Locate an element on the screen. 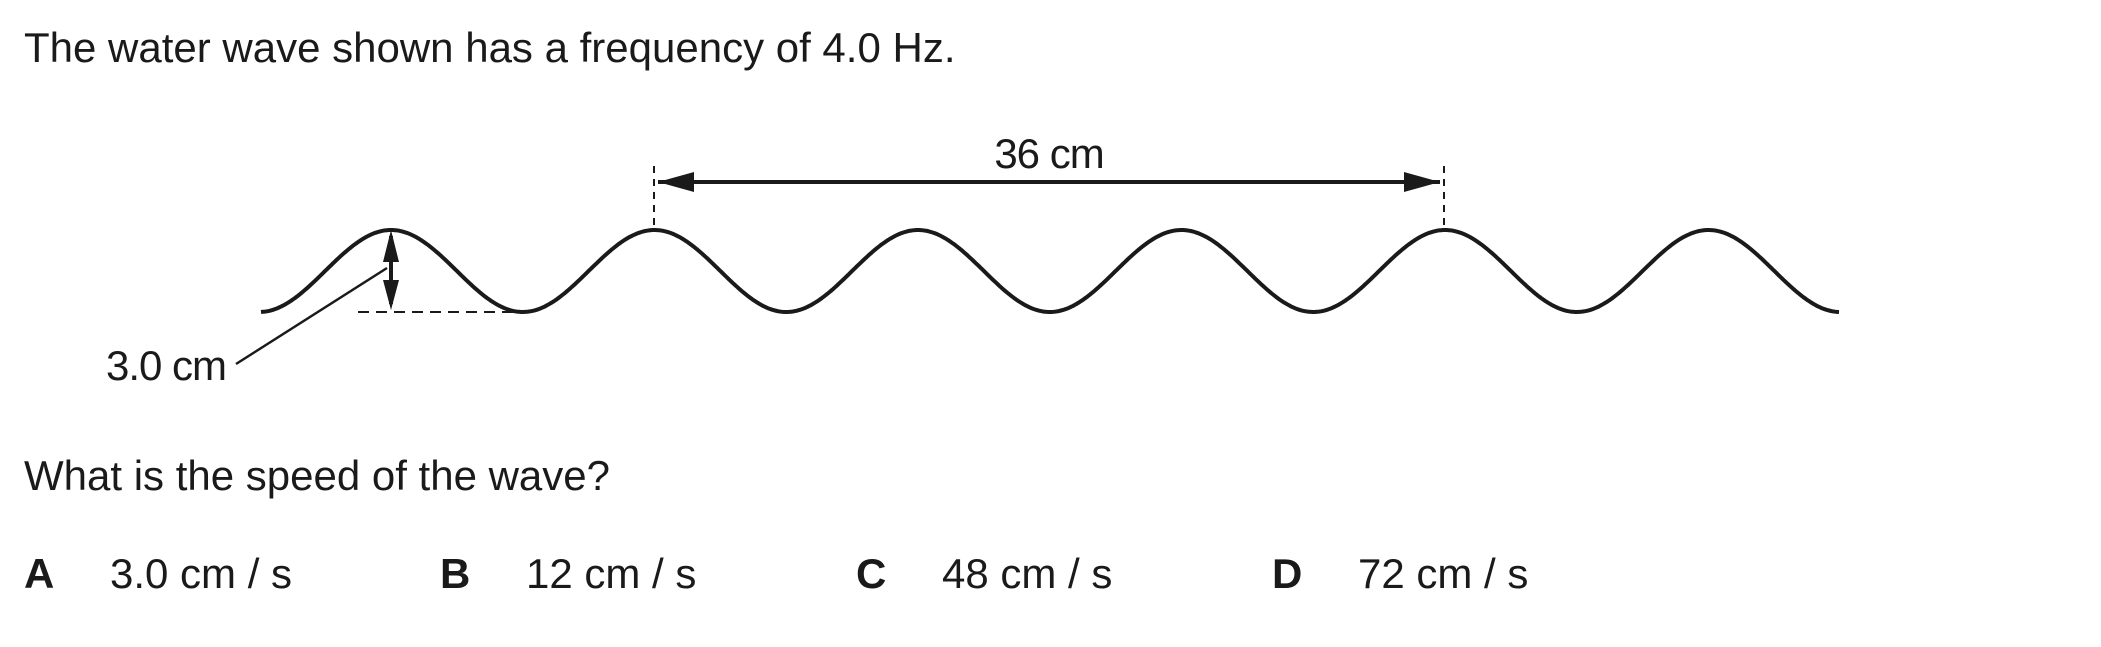 The image size is (2101, 647). option-a: A 3.0 cm / s is located at coordinates (158, 574).